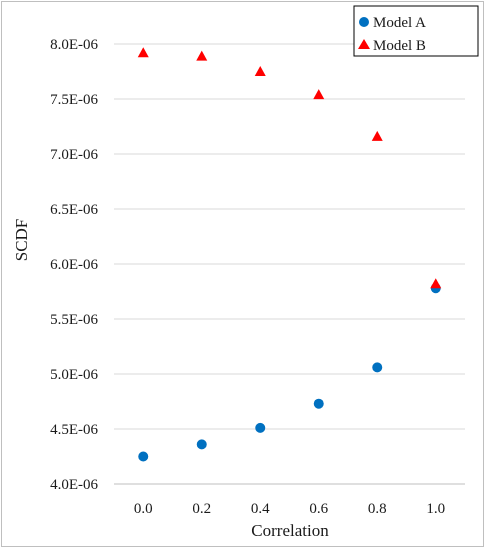 This screenshot has width=487, height=550. I want to click on x-tick-label: 0.2, so click(201, 509).